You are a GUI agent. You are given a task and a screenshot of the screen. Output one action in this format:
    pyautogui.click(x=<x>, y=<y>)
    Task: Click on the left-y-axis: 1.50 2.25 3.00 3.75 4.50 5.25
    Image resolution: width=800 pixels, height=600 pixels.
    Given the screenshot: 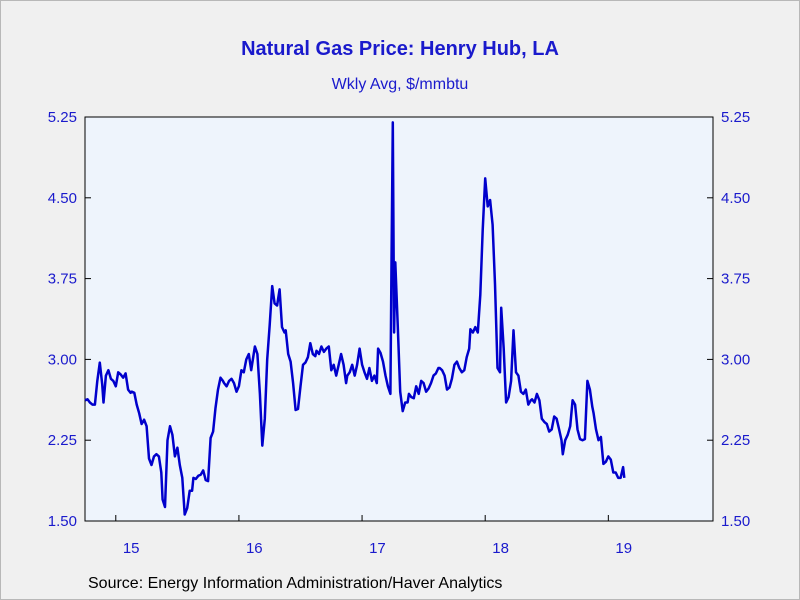 What is the action you would take?
    pyautogui.click(x=69, y=319)
    